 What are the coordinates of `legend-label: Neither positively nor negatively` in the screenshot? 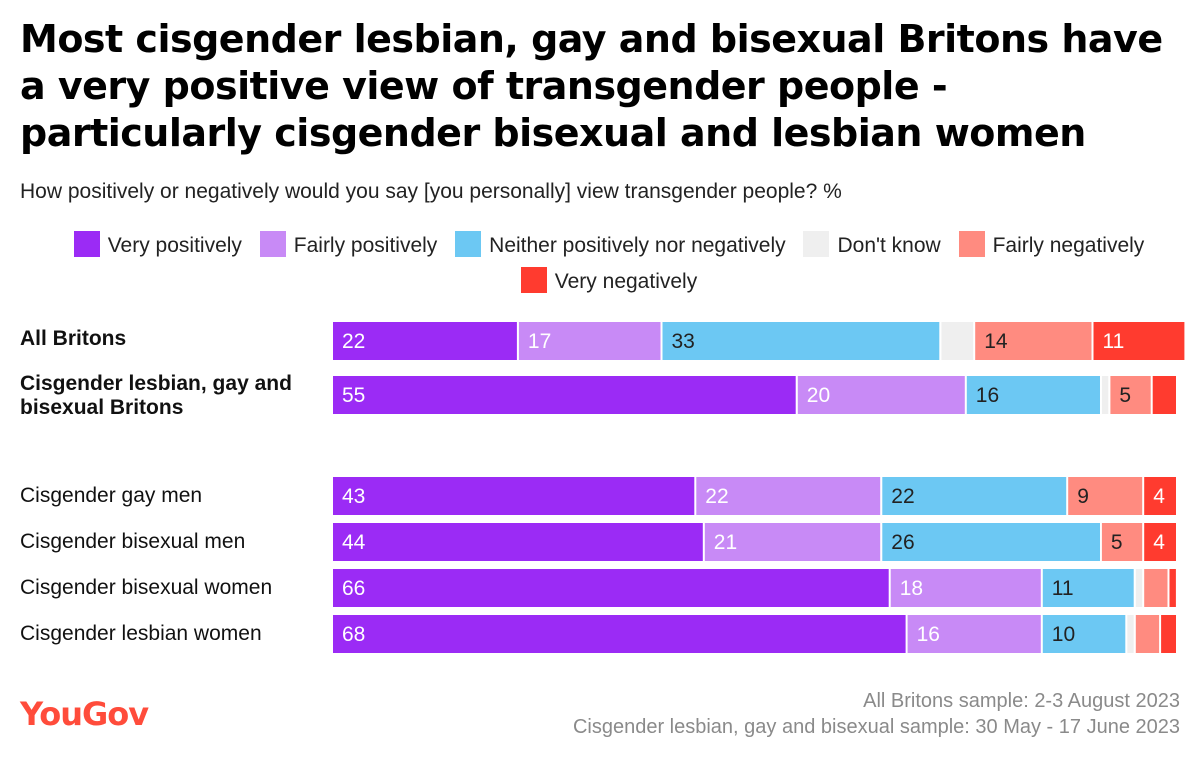 It's located at (637, 245).